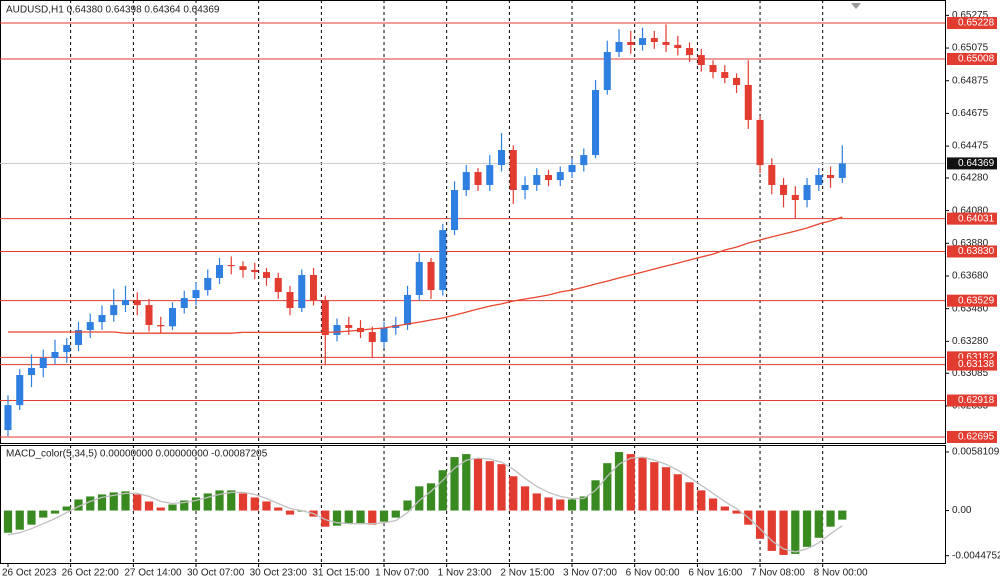  What do you see at coordinates (856, 6) in the screenshot?
I see `scroll-indicator` at bounding box center [856, 6].